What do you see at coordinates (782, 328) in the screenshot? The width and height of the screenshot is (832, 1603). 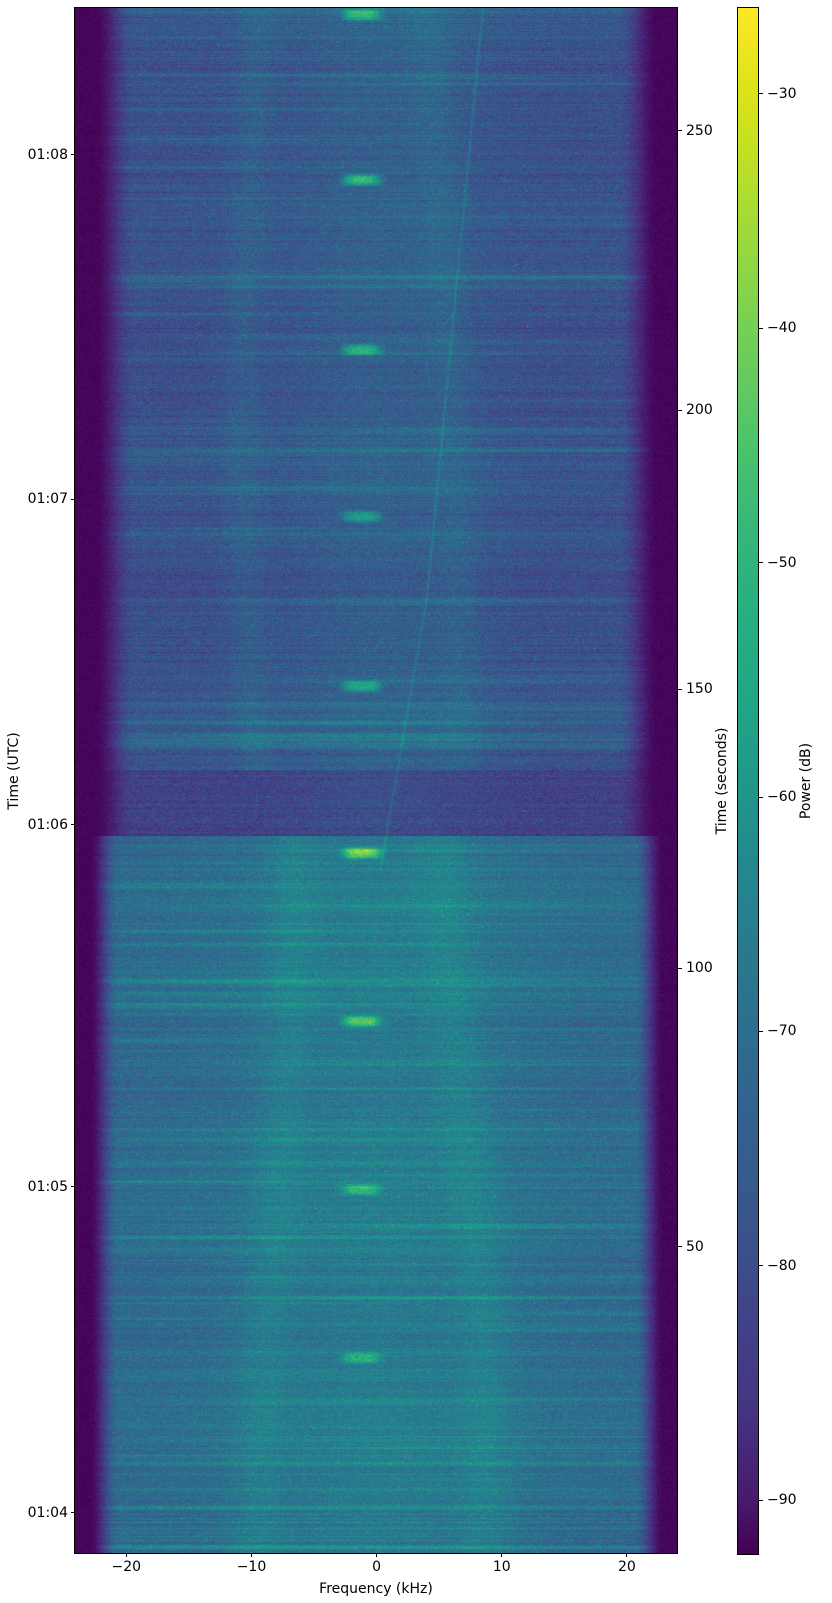 I see `colorbar-tick-label: −40` at bounding box center [782, 328].